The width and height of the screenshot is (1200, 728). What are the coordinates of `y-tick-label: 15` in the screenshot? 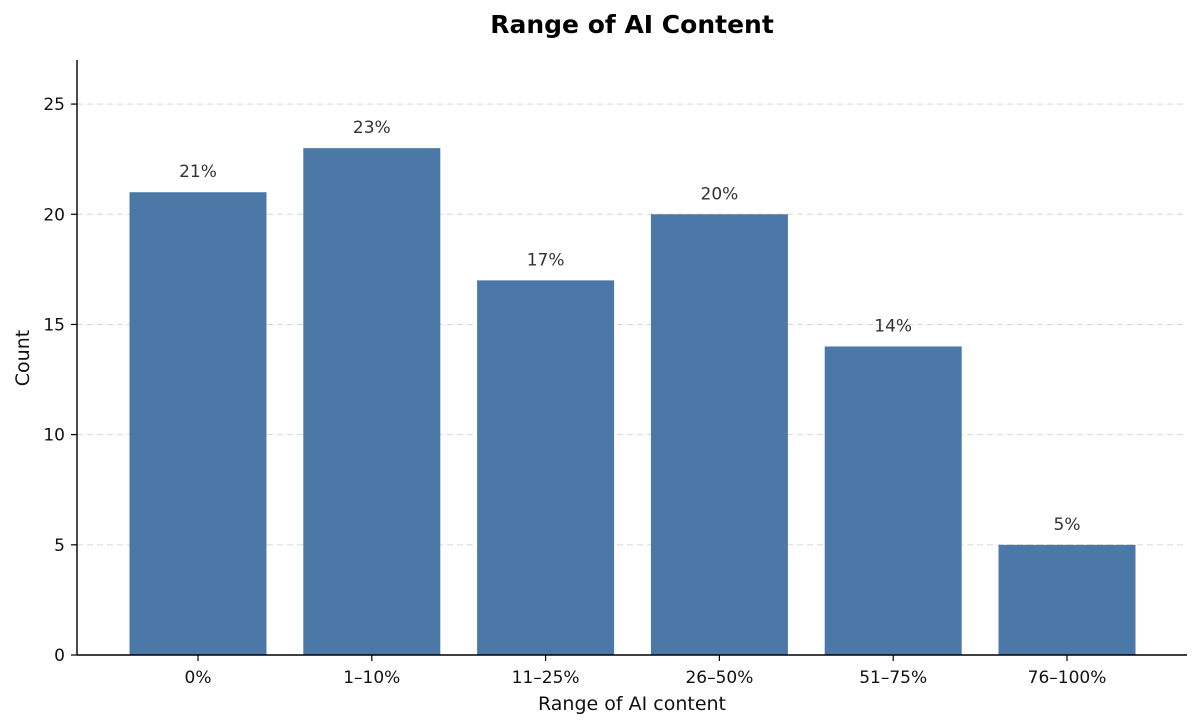 It's located at (54, 325).